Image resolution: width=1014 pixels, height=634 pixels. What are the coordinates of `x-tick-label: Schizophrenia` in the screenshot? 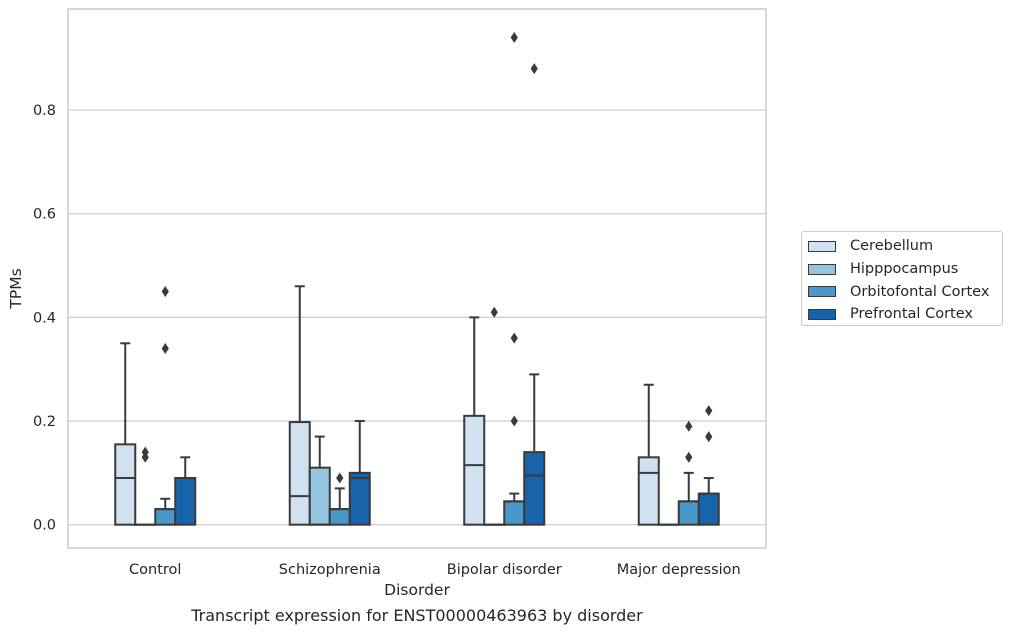 It's located at (330, 570).